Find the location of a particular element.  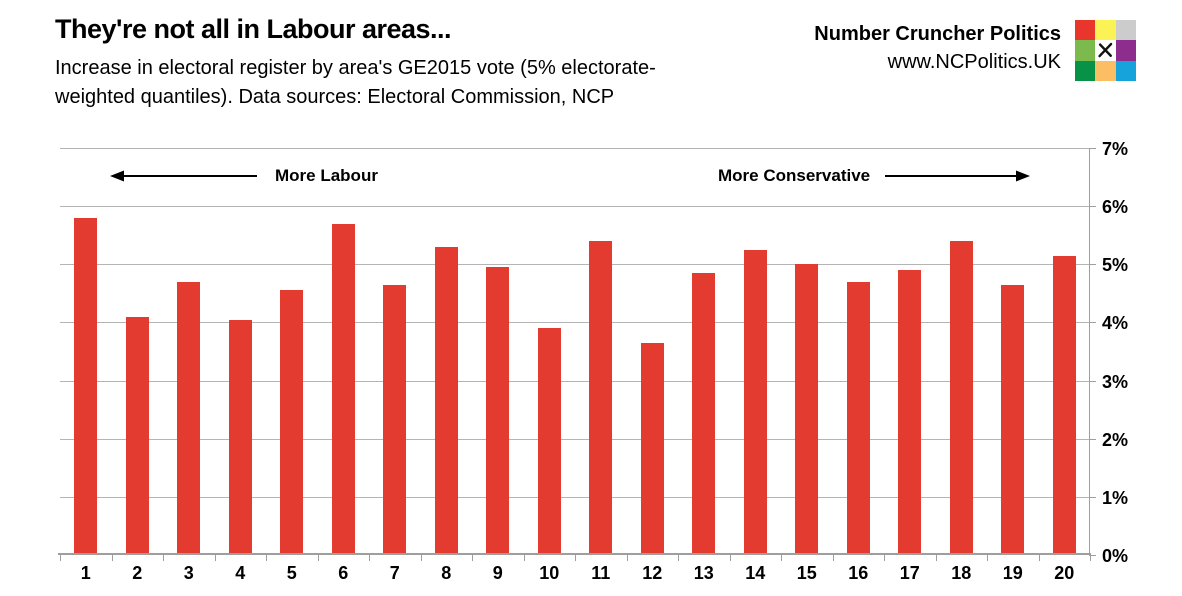

brand-website: www.NCPolitics.UK is located at coordinates (974, 62).